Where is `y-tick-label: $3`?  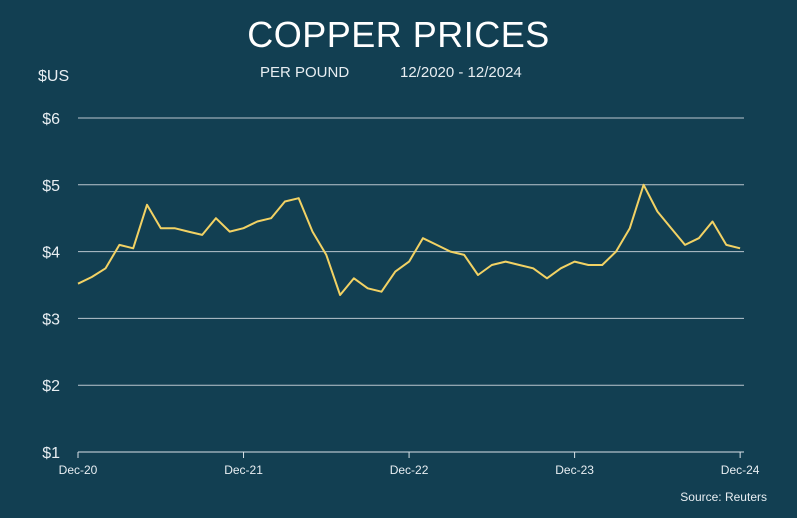 y-tick-label: $3 is located at coordinates (51, 319).